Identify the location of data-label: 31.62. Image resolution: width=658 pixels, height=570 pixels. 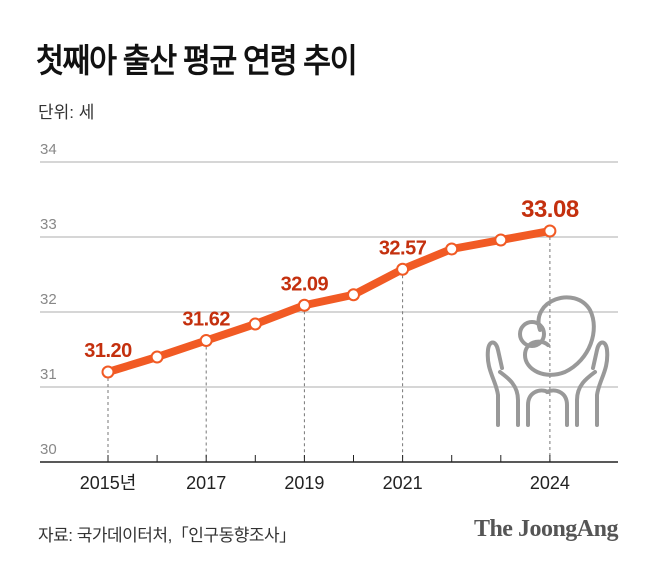
(206, 320).